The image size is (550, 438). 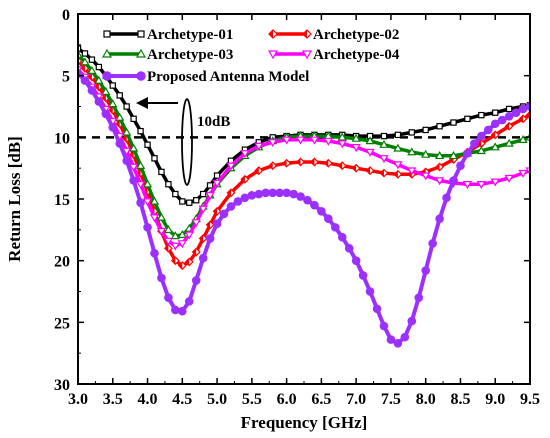 What do you see at coordinates (495, 399) in the screenshot?
I see `x-tick-label: 9.0` at bounding box center [495, 399].